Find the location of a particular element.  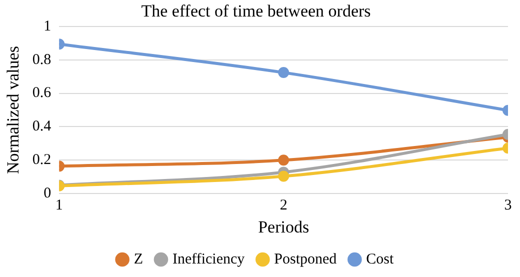

y-tick-label: 0 is located at coordinates (48, 194).